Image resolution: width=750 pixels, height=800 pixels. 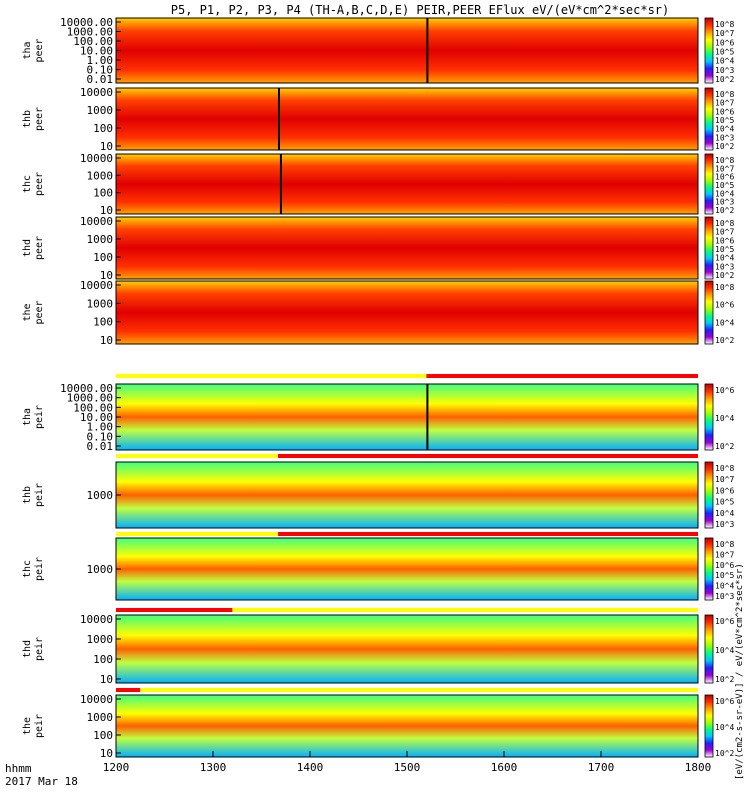 What do you see at coordinates (90, 398) in the screenshot?
I see `y-tick-label: 1000.00` at bounding box center [90, 398].